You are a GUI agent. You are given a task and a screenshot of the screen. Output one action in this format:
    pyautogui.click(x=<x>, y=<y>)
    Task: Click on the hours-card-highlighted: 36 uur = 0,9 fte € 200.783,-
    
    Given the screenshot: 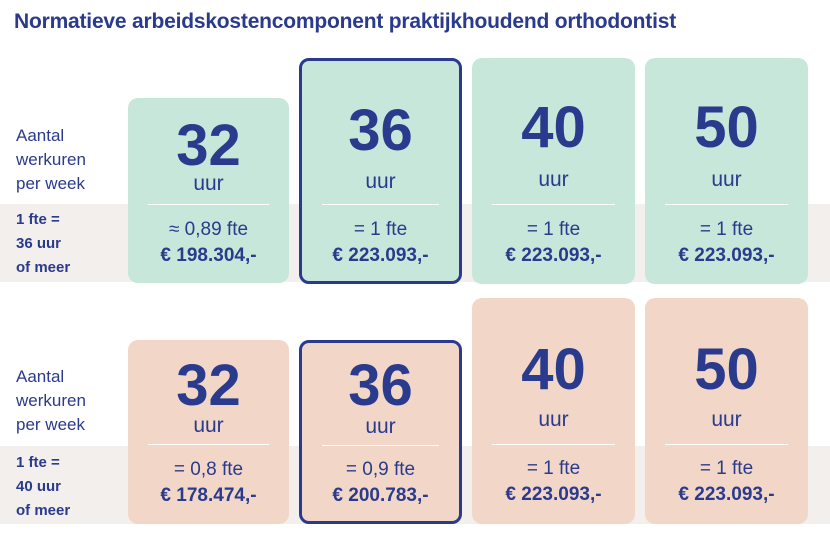 What is the action you would take?
    pyautogui.click(x=380, y=432)
    